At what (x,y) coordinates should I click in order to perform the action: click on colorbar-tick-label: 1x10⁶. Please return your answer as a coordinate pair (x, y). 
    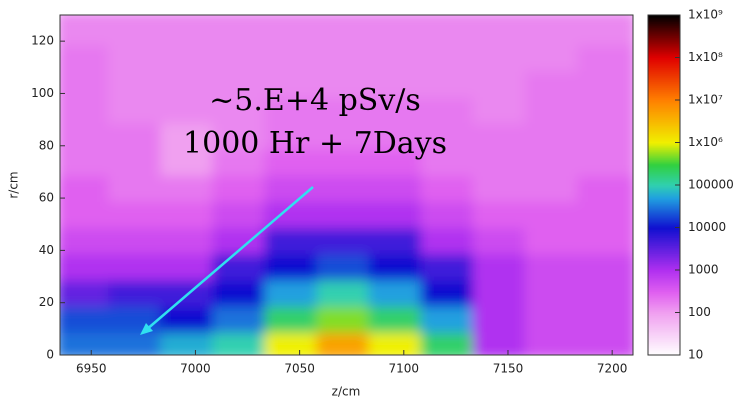
    Looking at the image, I should click on (705, 142).